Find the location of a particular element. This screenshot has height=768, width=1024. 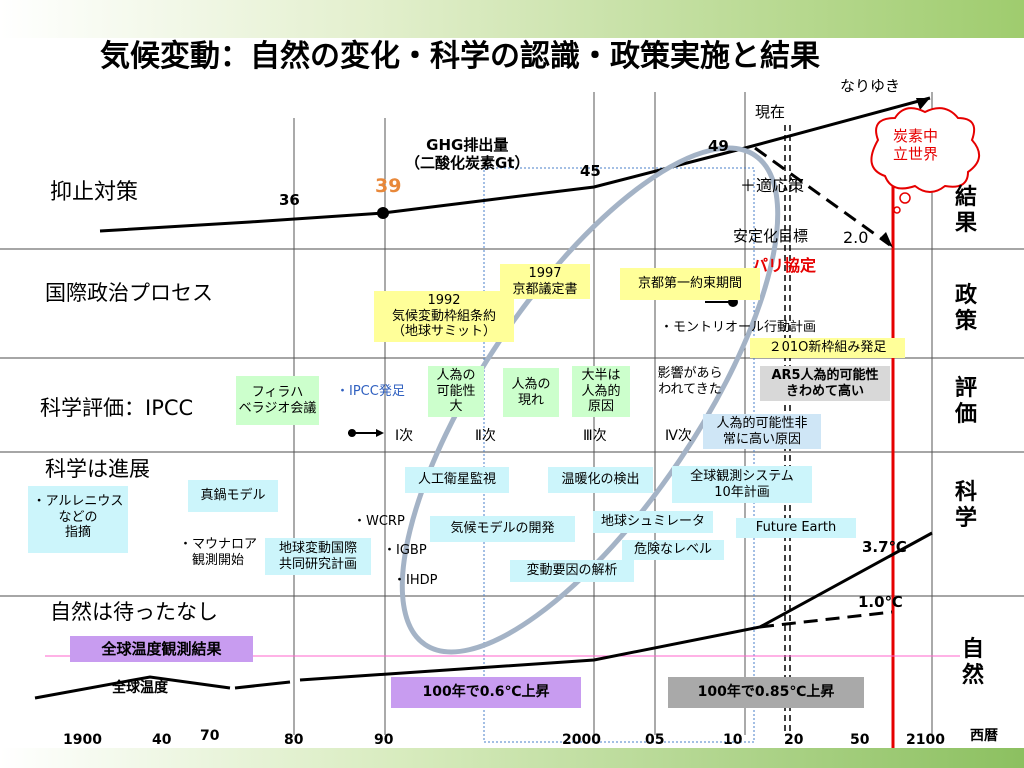

carbon-neutral-cloud is located at coordinates (925, 150).